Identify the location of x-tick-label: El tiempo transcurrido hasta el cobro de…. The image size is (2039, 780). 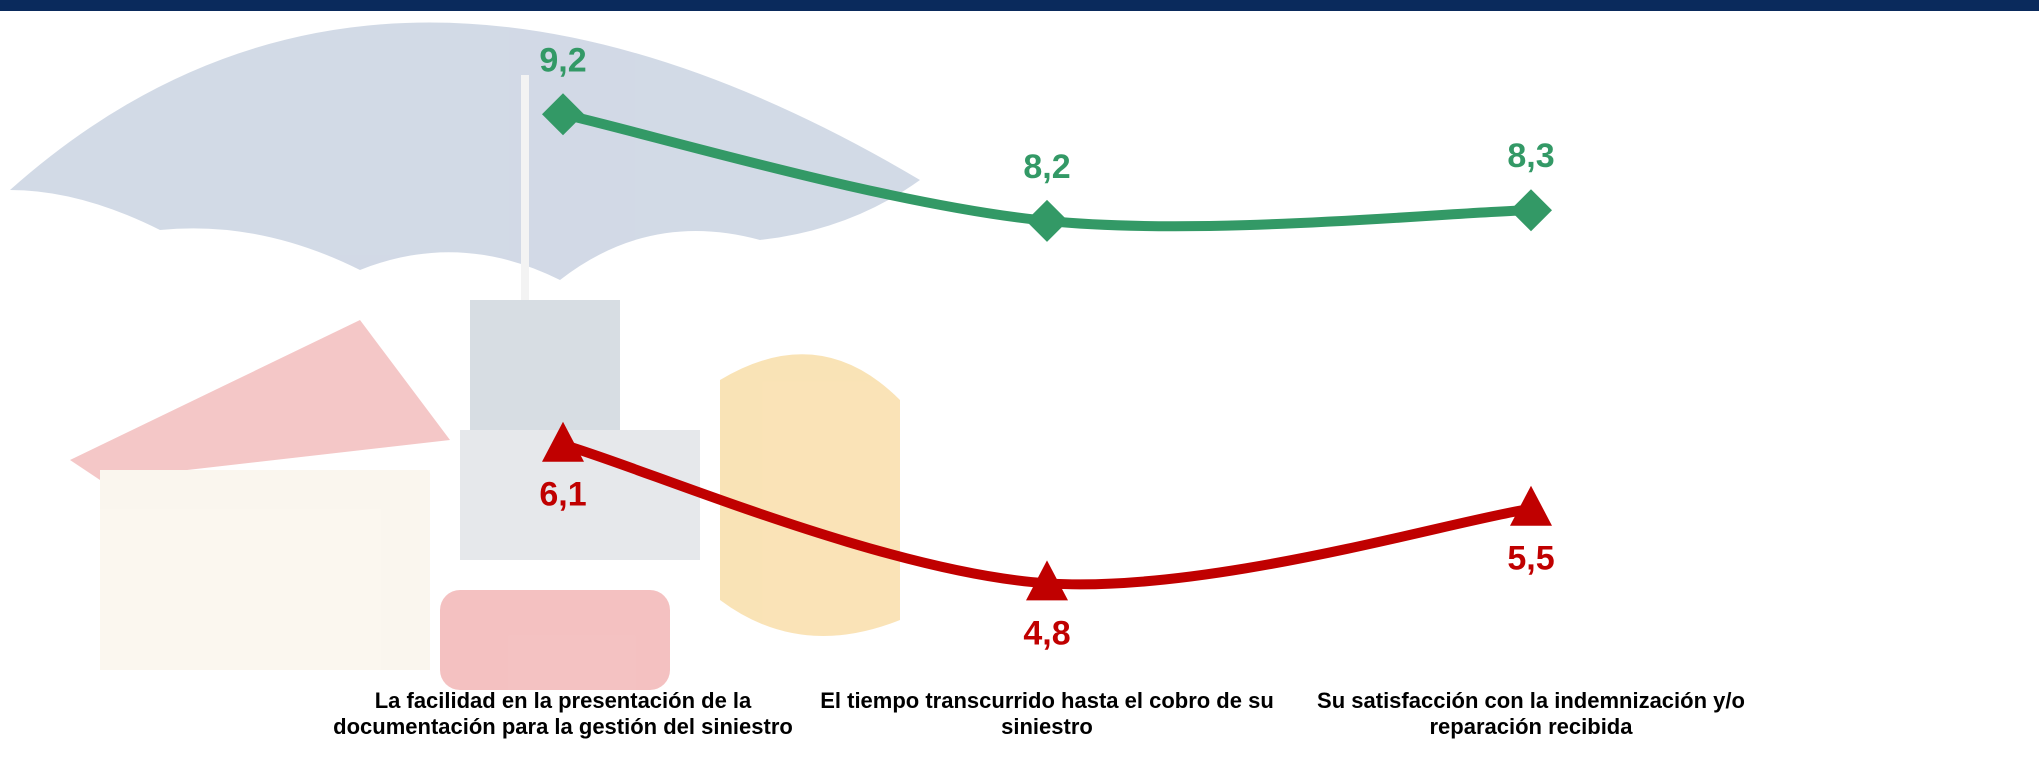
(1047, 713).